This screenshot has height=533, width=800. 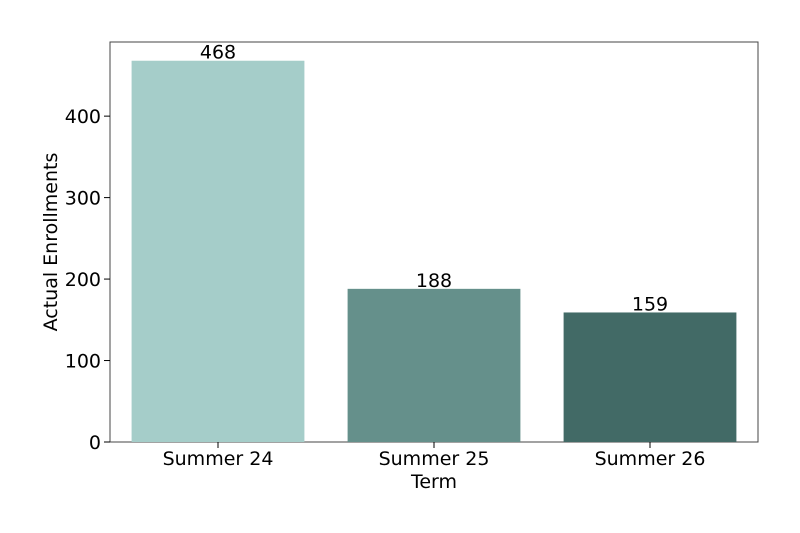 I want to click on x-tick-label: Summer 26, so click(x=650, y=459).